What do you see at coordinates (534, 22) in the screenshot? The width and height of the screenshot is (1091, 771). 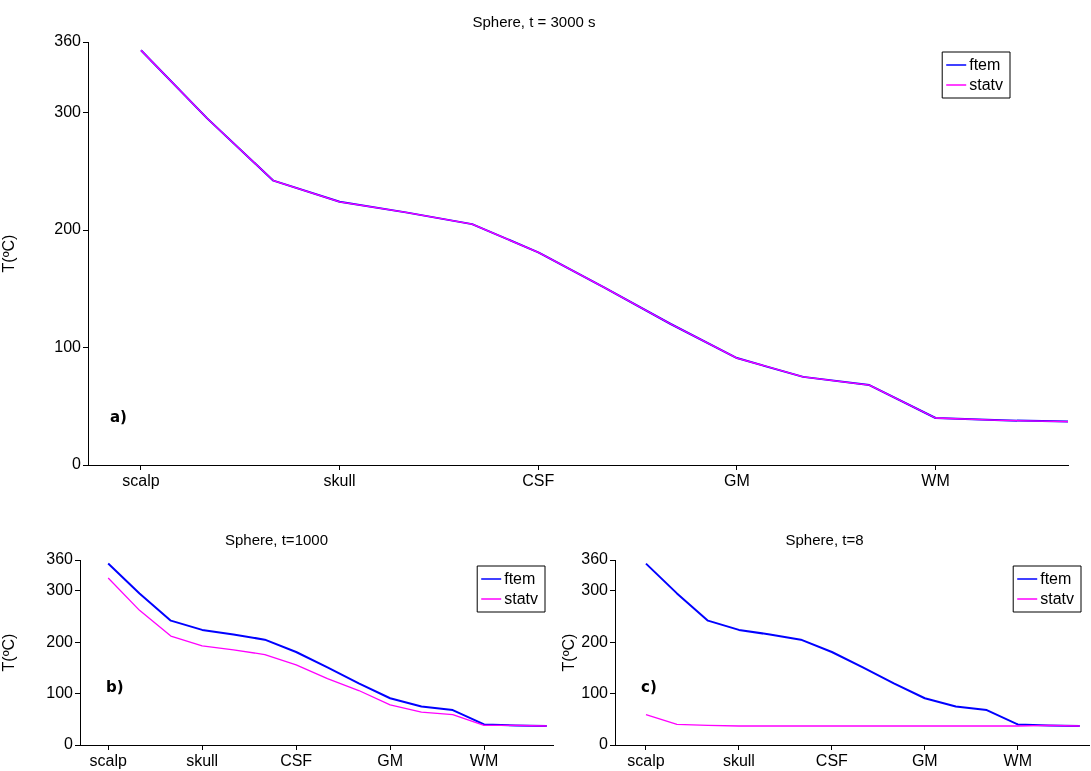 I see `chart-title: Sphere, t = 3000 s` at bounding box center [534, 22].